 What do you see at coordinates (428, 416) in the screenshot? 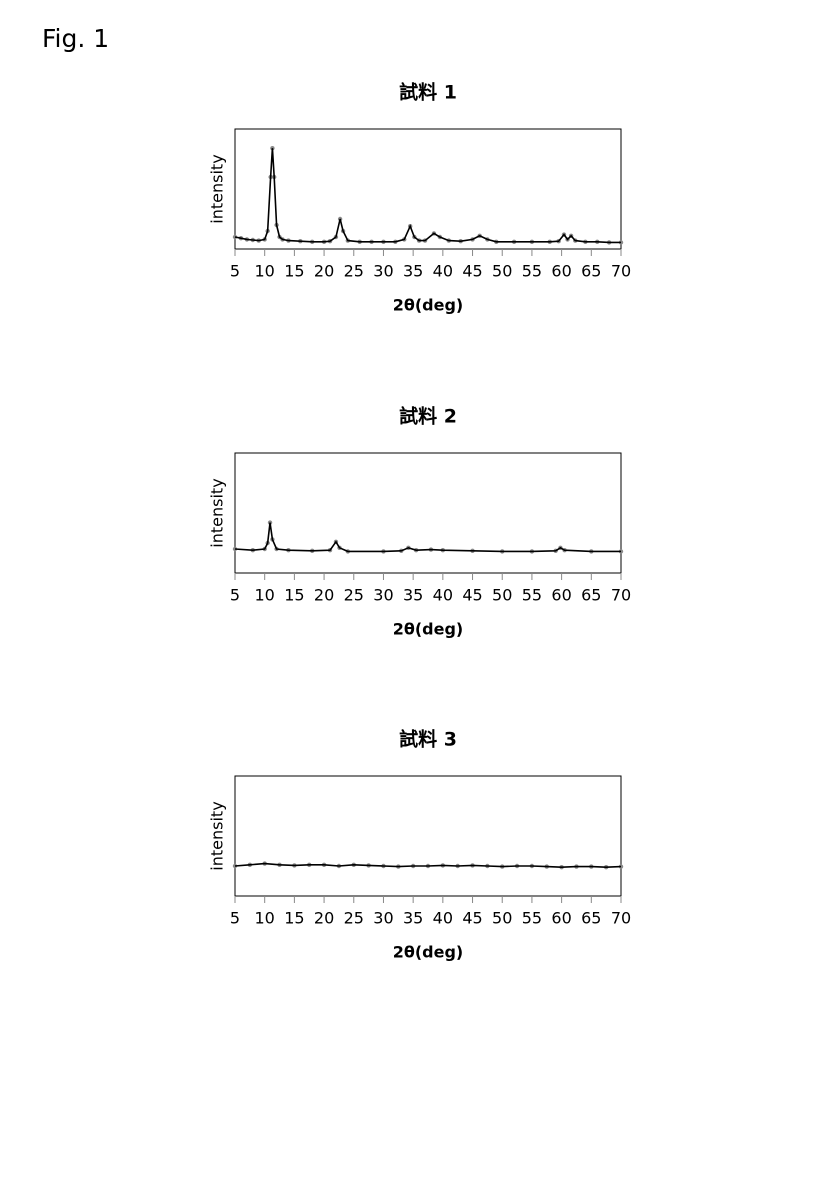
I see `chart-title: 試料 2` at bounding box center [428, 416].